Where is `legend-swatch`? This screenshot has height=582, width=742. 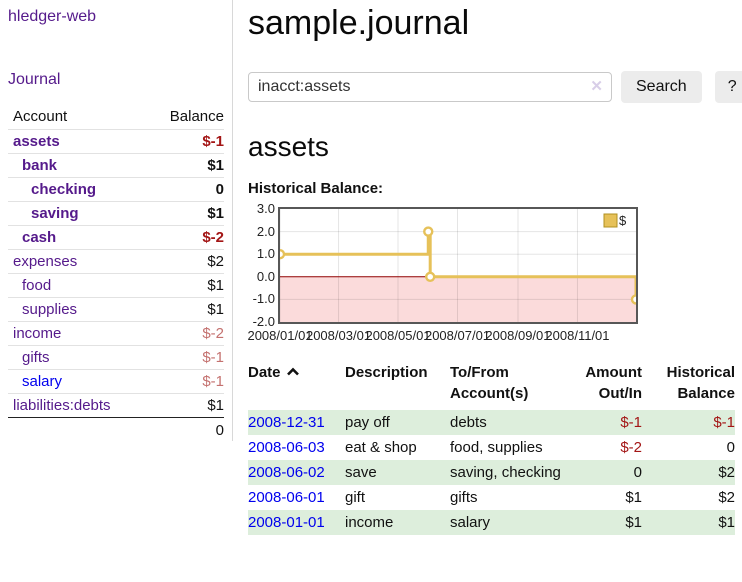 legend-swatch is located at coordinates (610, 220).